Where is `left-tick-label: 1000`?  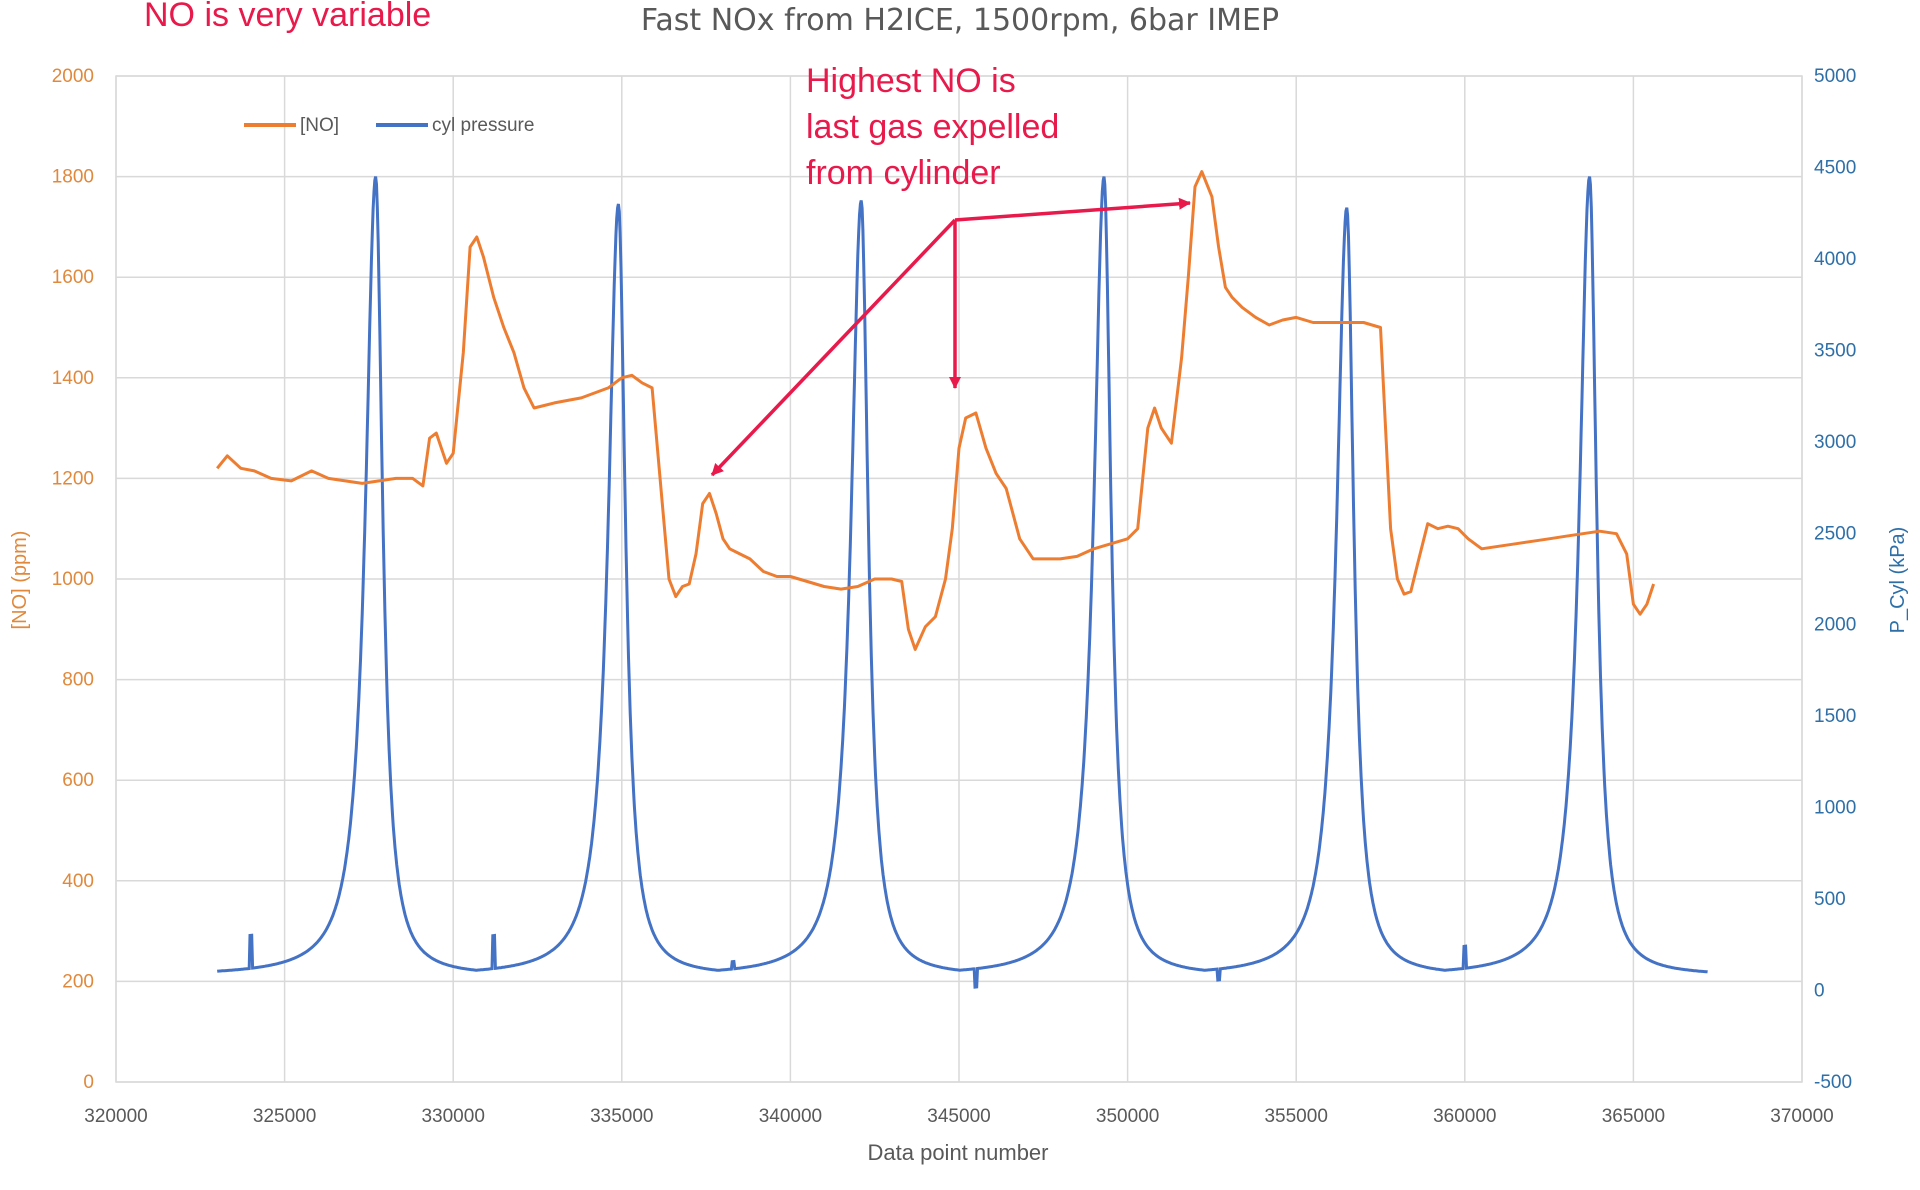 left-tick-label: 1000 is located at coordinates (73, 579).